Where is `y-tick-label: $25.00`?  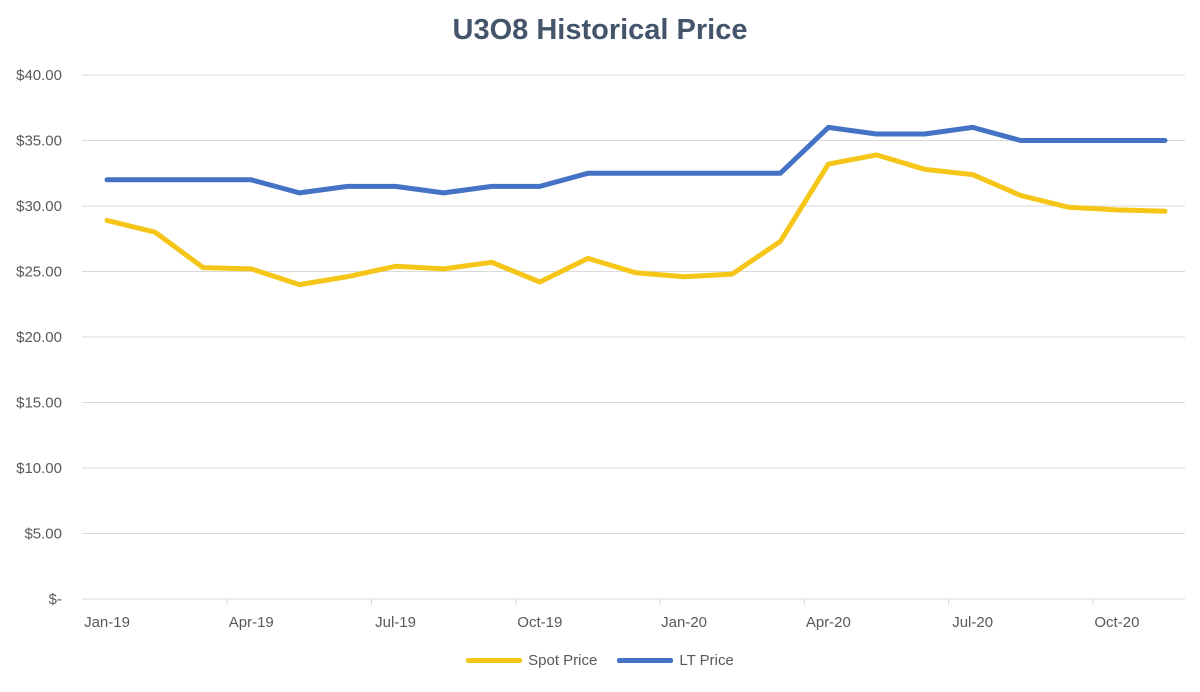
y-tick-label: $25.00 is located at coordinates (39, 272).